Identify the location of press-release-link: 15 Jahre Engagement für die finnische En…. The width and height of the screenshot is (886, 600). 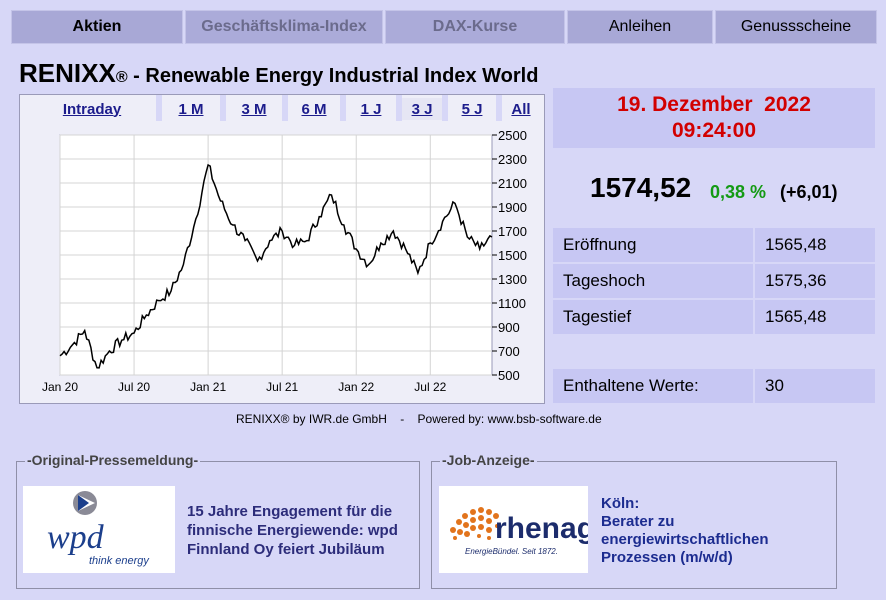
(292, 530).